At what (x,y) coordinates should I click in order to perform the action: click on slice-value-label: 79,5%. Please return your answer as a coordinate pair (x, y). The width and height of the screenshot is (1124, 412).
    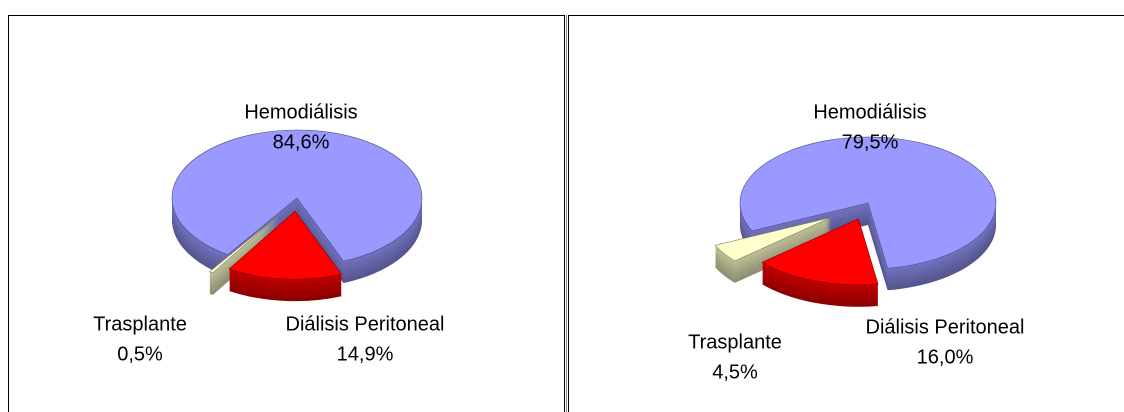
    Looking at the image, I should click on (870, 142).